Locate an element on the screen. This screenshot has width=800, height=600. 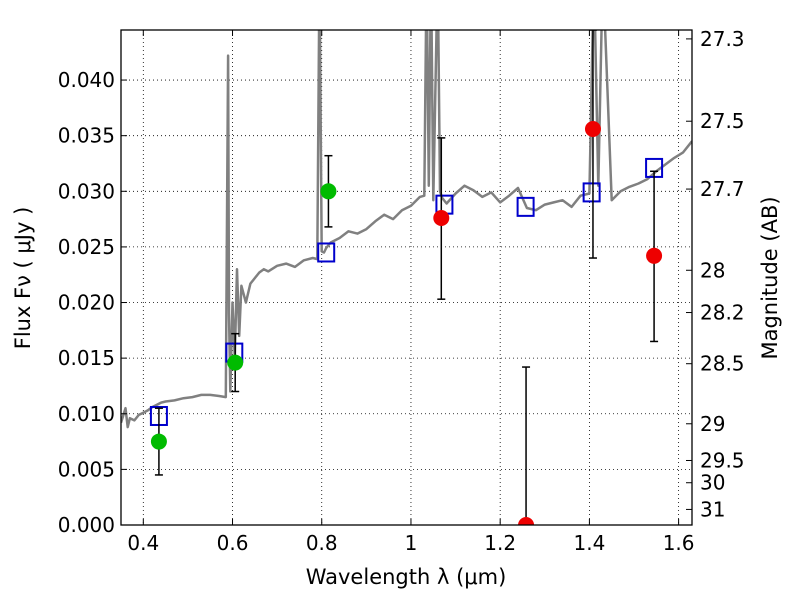
right-tick-label: 30 is located at coordinates (712, 483).